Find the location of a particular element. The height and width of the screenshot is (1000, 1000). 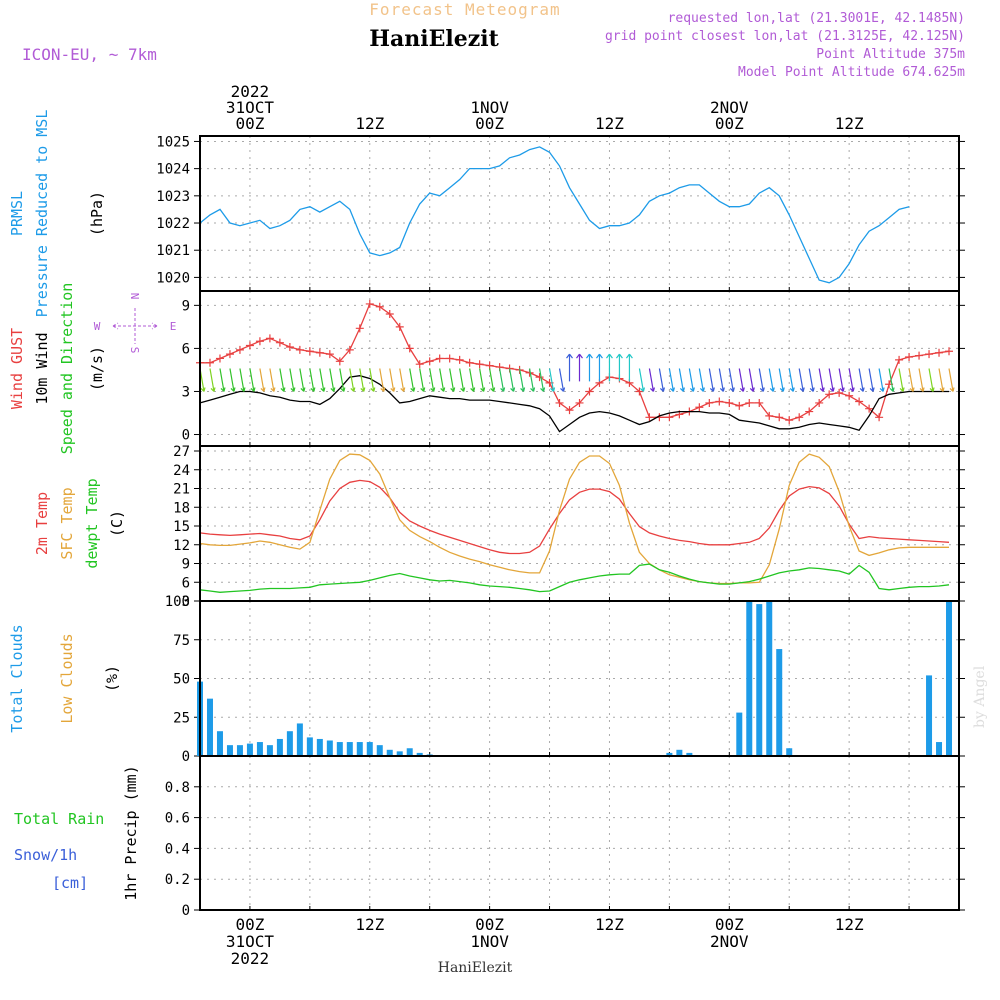

axis-label-clouds: Low Clouds is located at coordinates (67, 678).